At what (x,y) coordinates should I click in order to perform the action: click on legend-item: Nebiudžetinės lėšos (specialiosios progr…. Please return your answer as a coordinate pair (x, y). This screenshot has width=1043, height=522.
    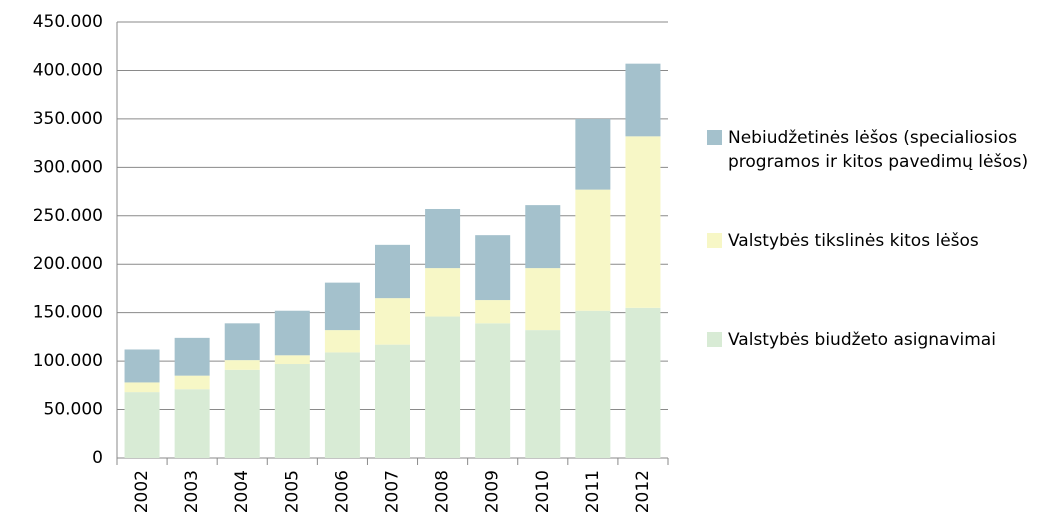
    Looking at the image, I should click on (875, 150).